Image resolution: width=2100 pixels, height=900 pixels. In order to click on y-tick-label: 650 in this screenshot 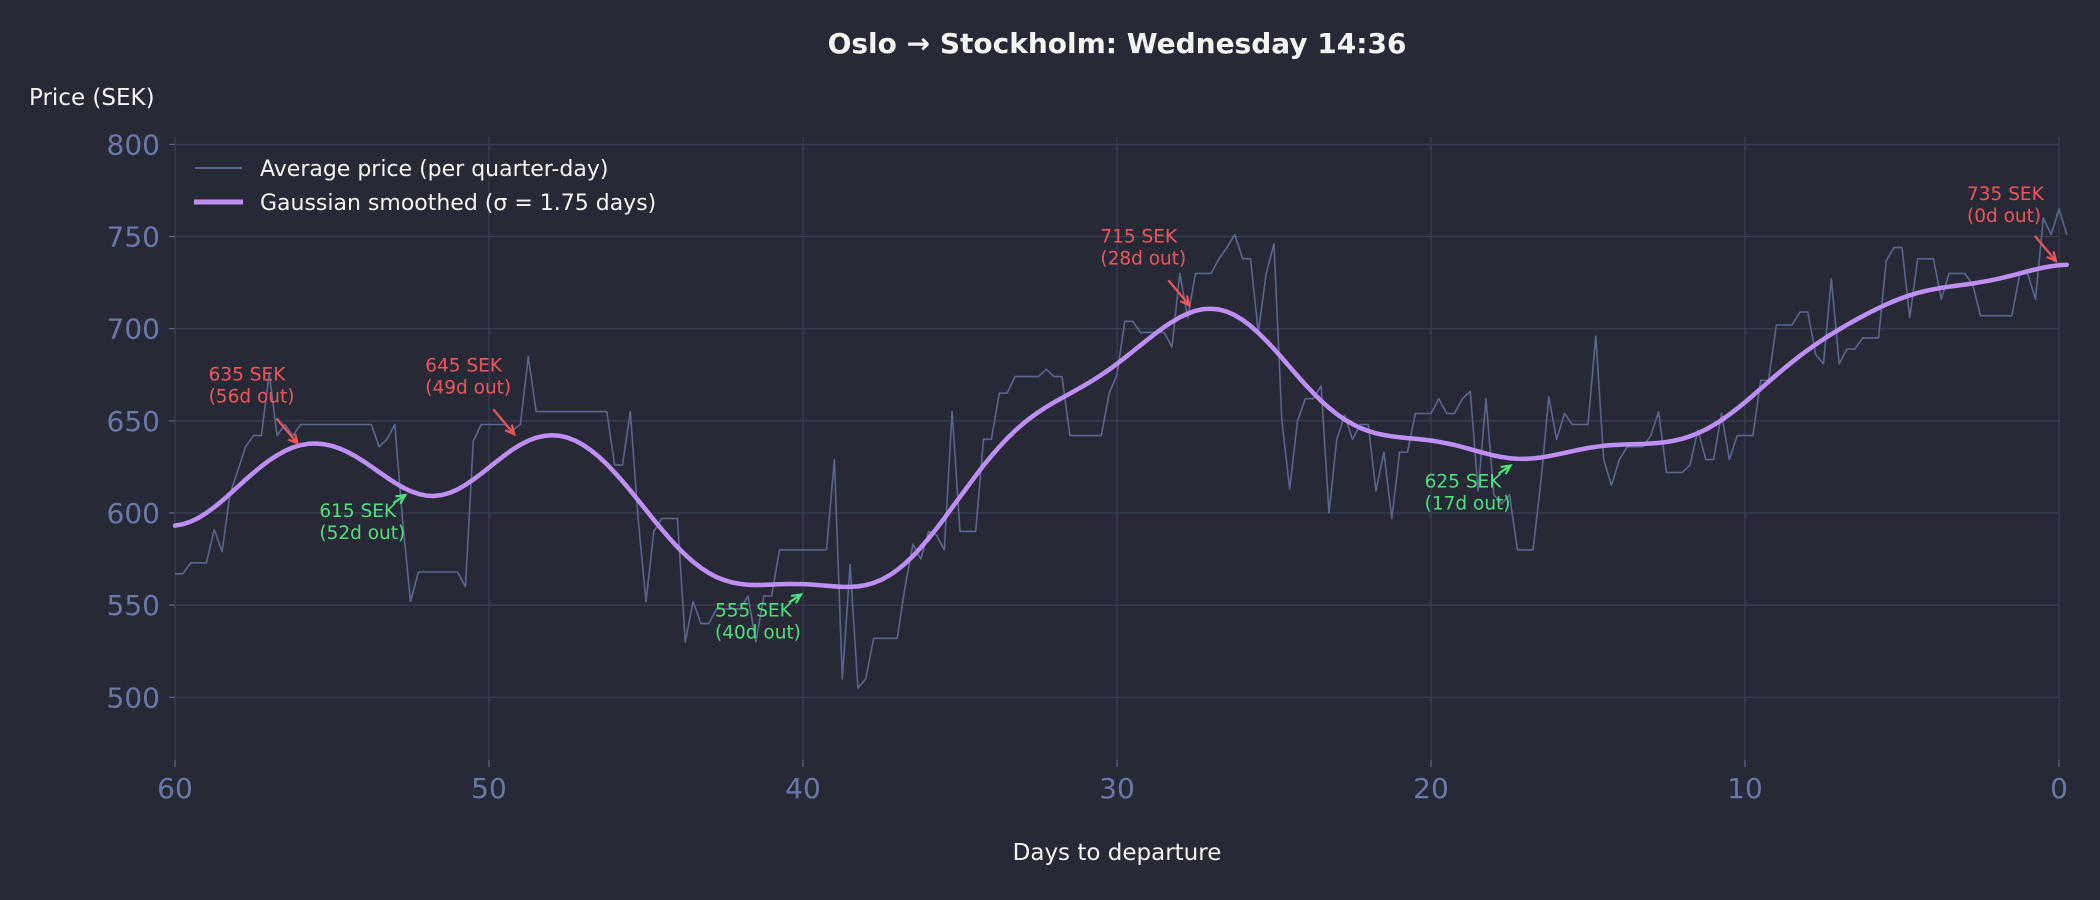, I will do `click(133, 421)`.